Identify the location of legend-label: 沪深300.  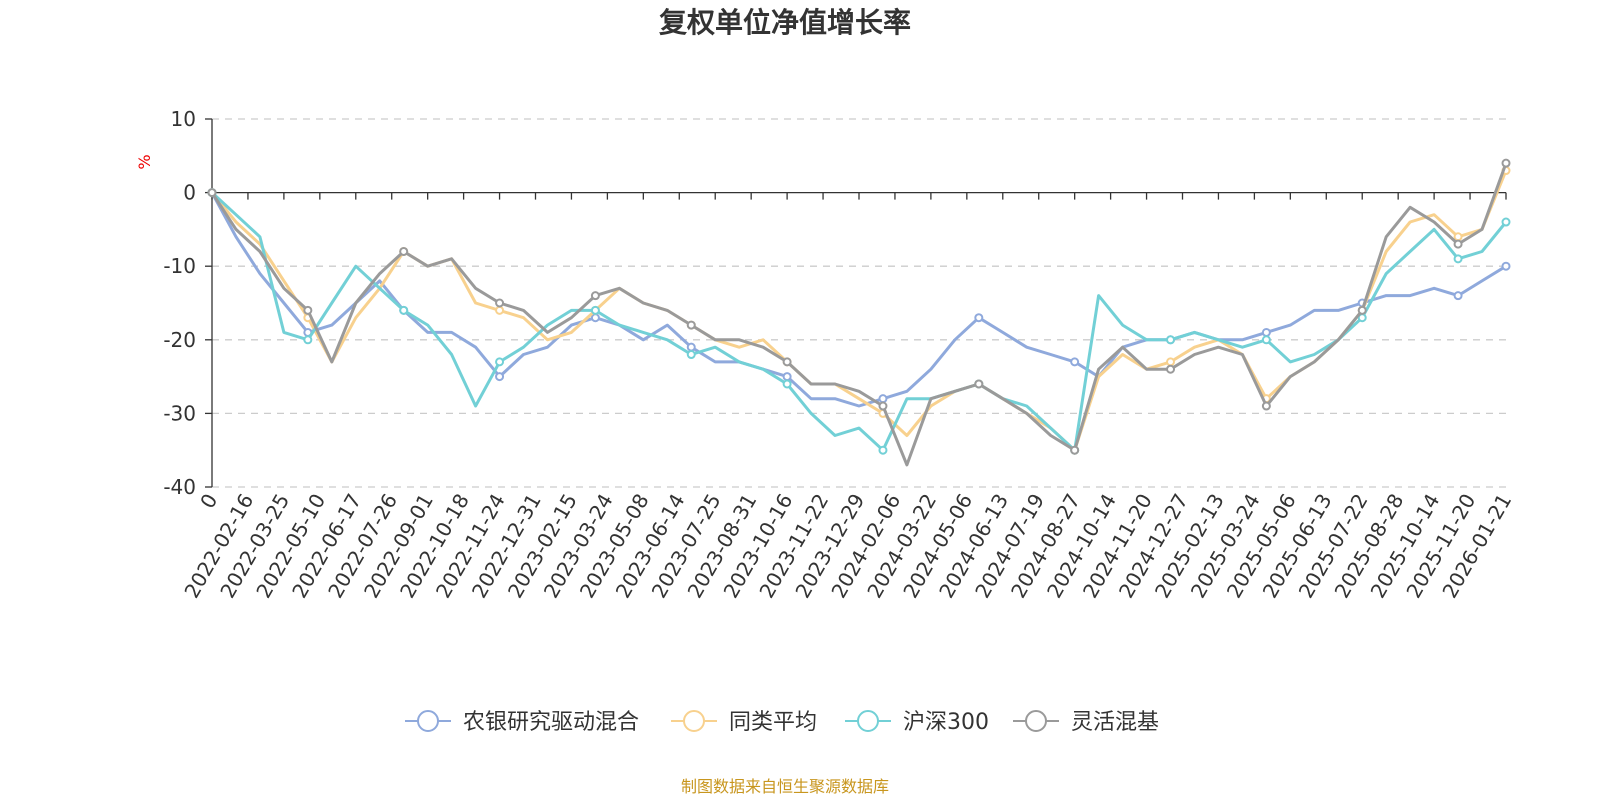
(946, 722).